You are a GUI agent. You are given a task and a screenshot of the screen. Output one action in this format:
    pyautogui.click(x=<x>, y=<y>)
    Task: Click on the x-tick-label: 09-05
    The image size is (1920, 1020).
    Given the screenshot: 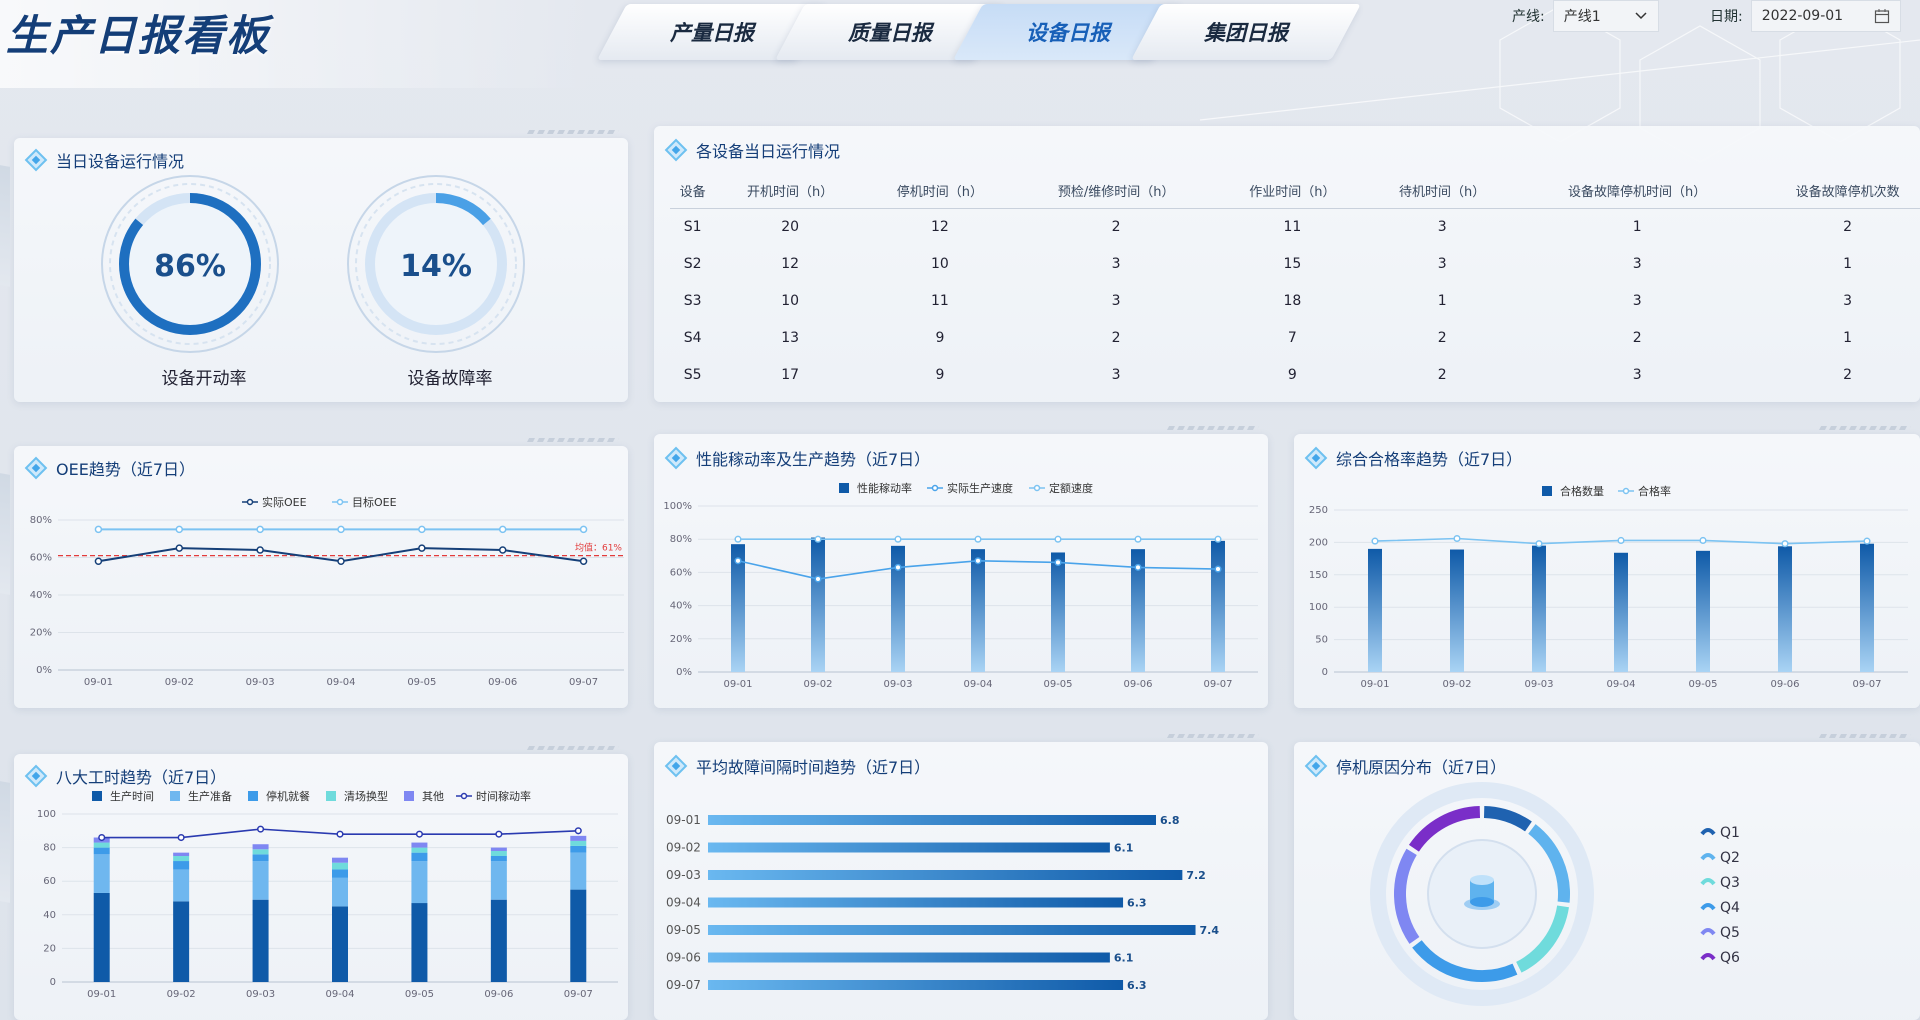 What is the action you would take?
    pyautogui.click(x=1702, y=684)
    